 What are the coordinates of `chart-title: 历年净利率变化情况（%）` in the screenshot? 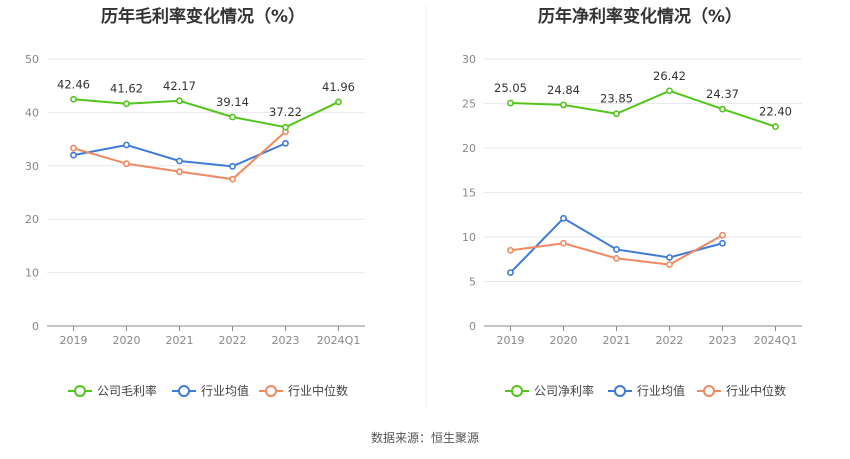 It's located at (640, 16).